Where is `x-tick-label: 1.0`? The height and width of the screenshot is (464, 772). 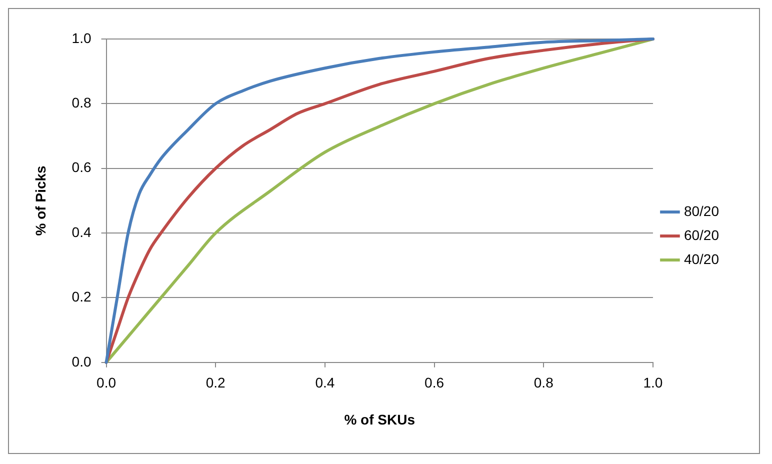 x-tick-label: 1.0 is located at coordinates (653, 382).